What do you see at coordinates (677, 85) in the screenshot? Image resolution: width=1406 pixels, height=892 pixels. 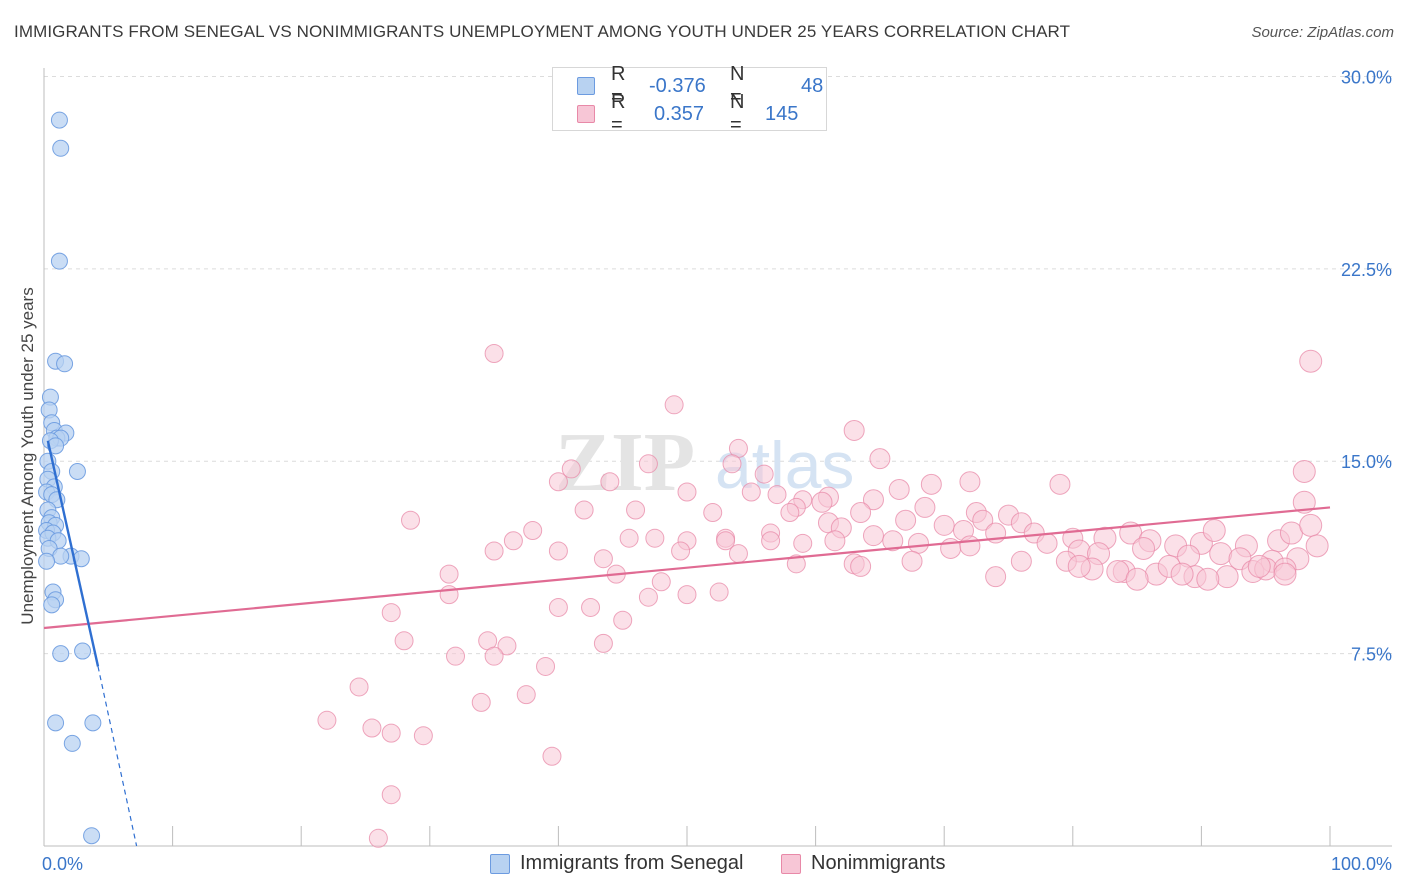 I see `legend-r-value: -0.376` at bounding box center [677, 85].